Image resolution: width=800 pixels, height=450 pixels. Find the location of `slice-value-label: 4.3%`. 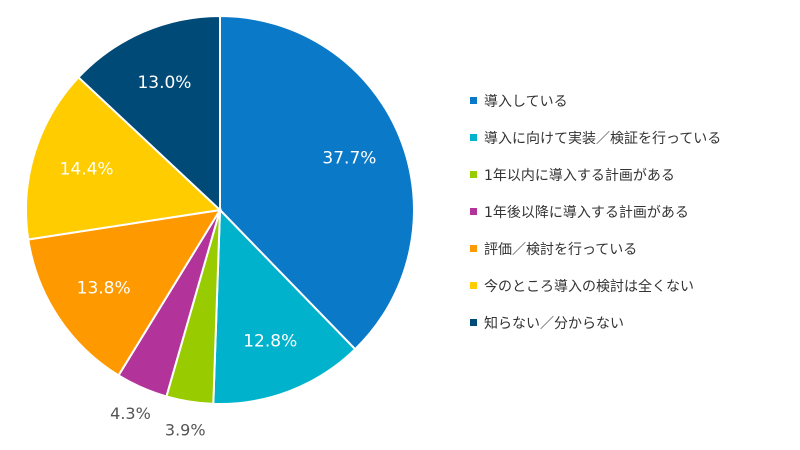

slice-value-label: 4.3% is located at coordinates (130, 413).